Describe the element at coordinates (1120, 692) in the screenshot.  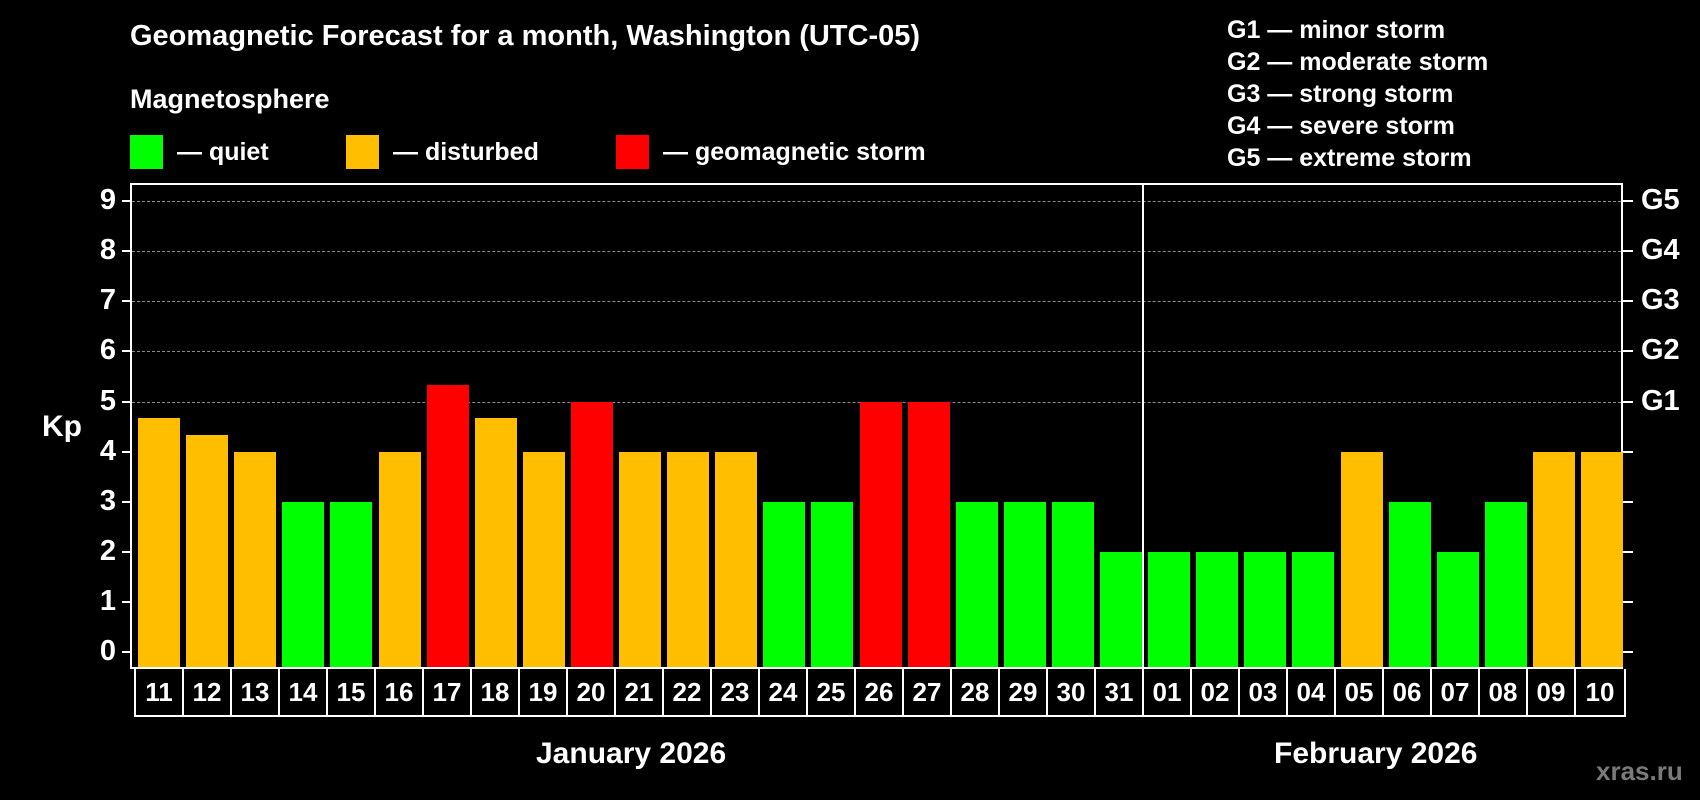
I see `x-day-label: 31` at that location.